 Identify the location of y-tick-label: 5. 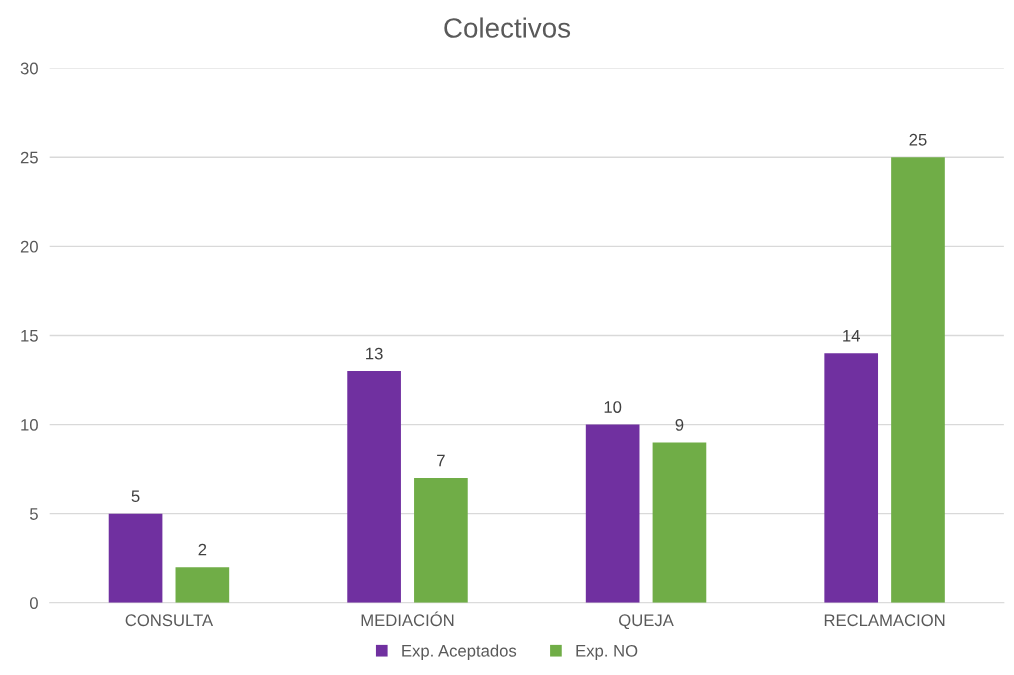
(33, 514).